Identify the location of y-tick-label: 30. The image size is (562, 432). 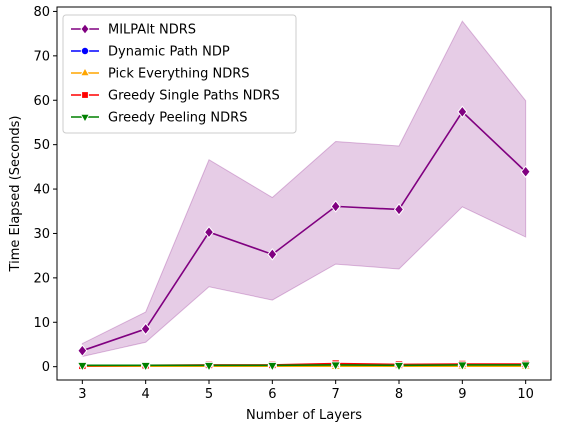
(41, 234).